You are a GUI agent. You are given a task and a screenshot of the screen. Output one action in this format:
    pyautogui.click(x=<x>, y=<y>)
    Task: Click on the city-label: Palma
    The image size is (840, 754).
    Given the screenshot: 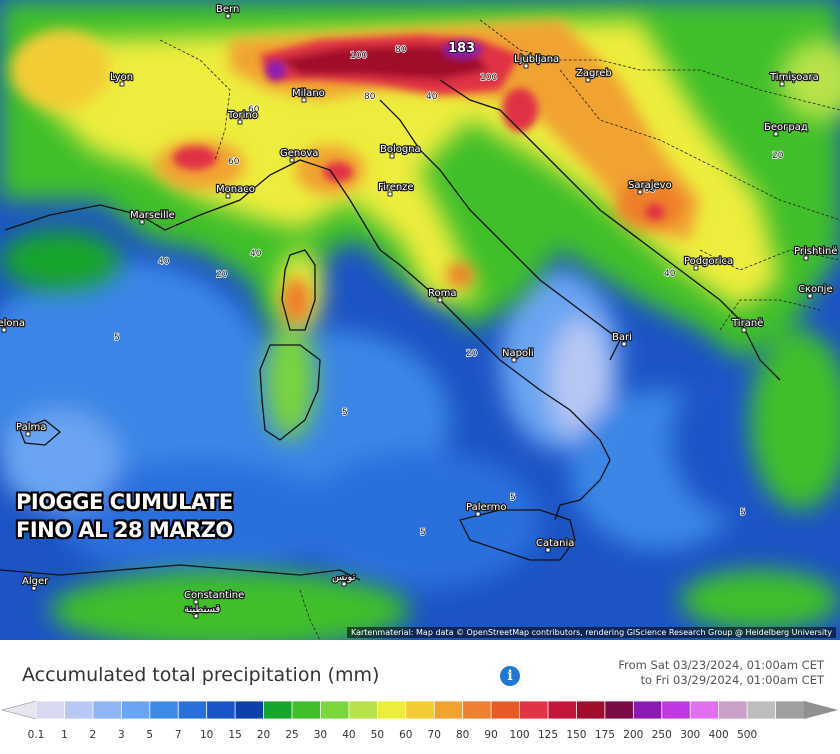 What is the action you would take?
    pyautogui.click(x=31, y=427)
    